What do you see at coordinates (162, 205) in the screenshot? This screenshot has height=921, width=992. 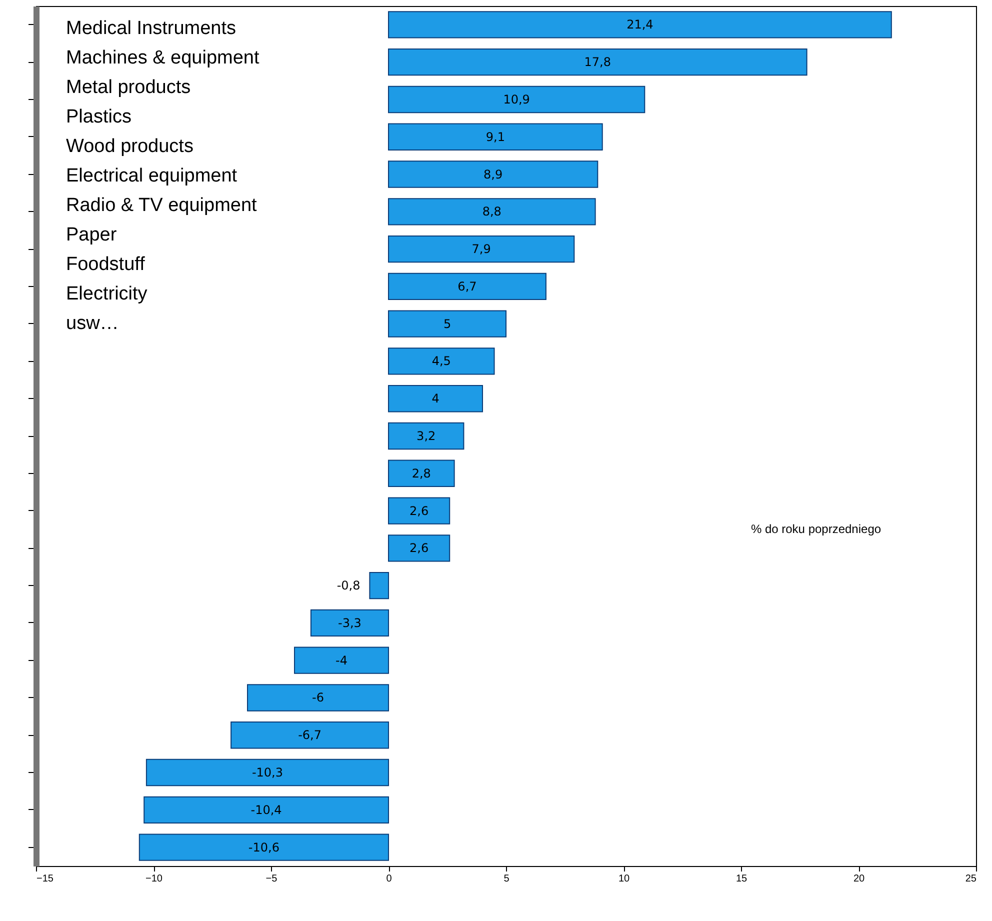 I see `annotation: Radio & TV equipment` at bounding box center [162, 205].